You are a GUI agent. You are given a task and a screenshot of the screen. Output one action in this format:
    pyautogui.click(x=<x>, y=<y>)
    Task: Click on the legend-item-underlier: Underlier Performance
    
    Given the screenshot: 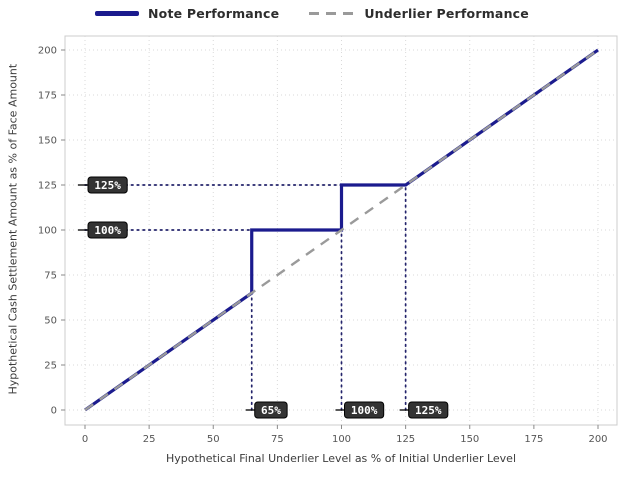 What is the action you would take?
    pyautogui.click(x=419, y=13)
    